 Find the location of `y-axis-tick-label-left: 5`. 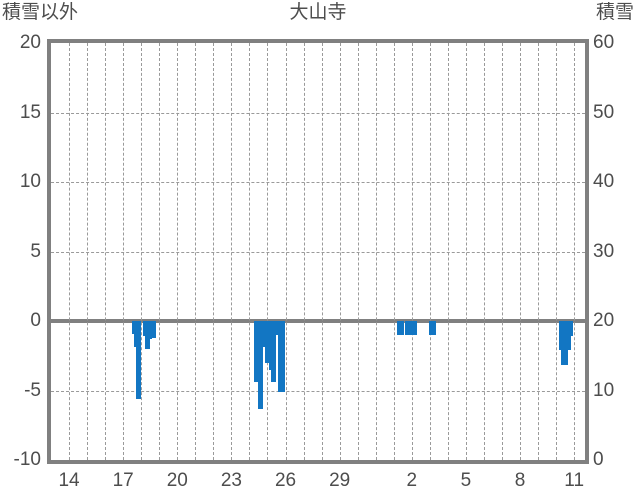

y-axis-tick-label-left: 5 is located at coordinates (35, 251).